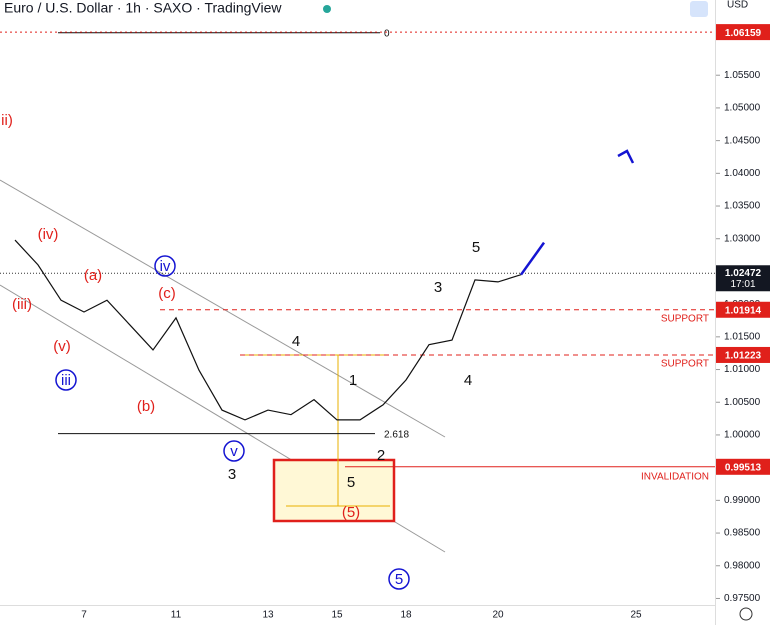 The image size is (774, 630). I want to click on status-dot, so click(327, 9).